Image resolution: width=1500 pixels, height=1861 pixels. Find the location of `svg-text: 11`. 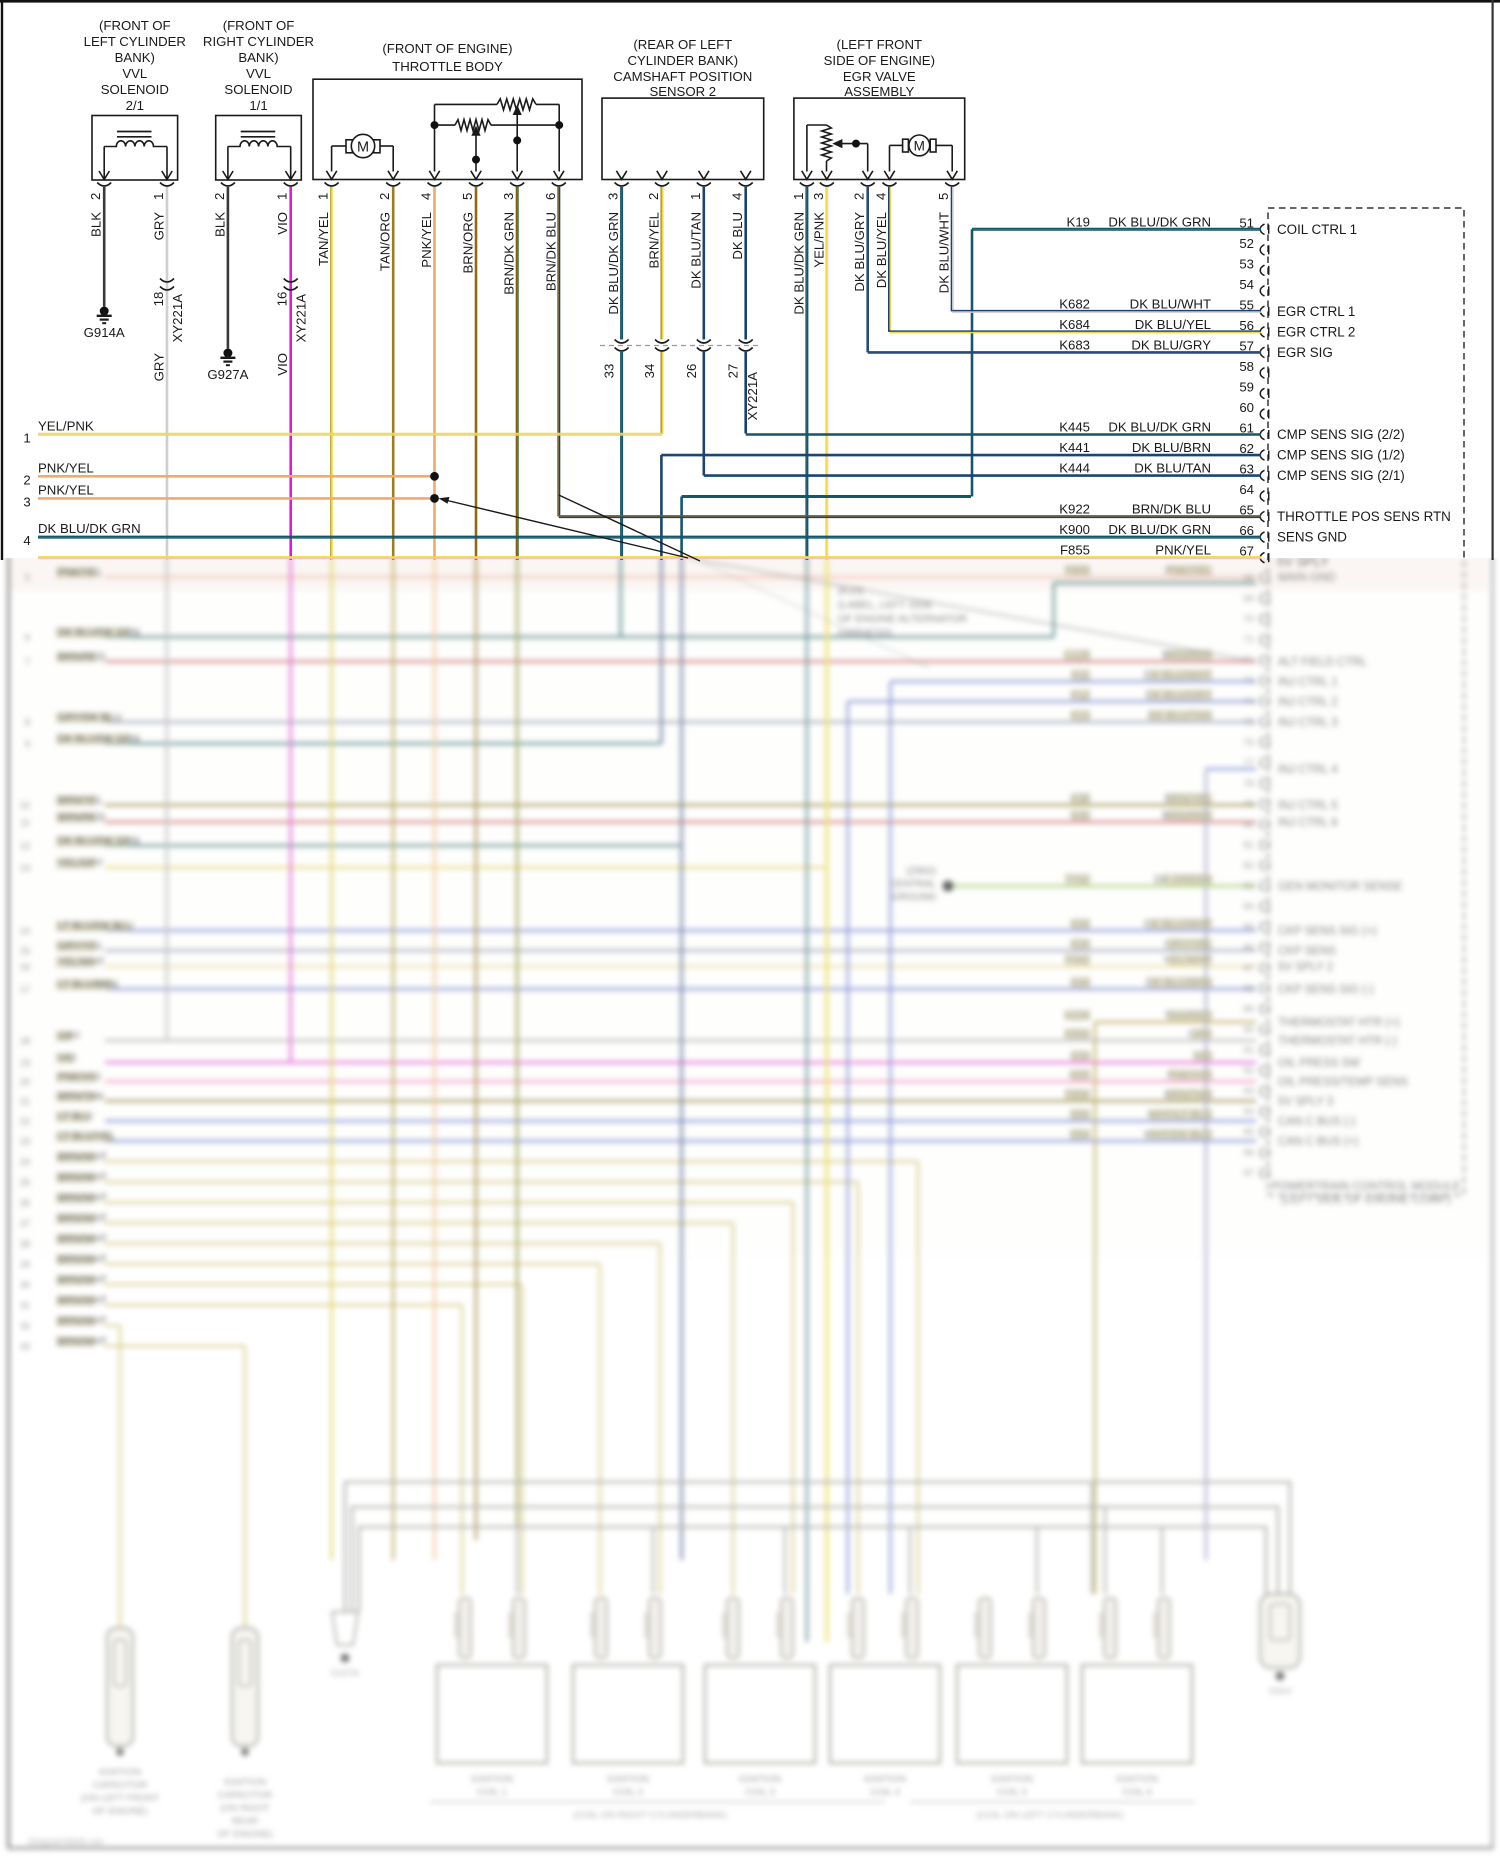

svg-text: 11 is located at coordinates (25, 823).